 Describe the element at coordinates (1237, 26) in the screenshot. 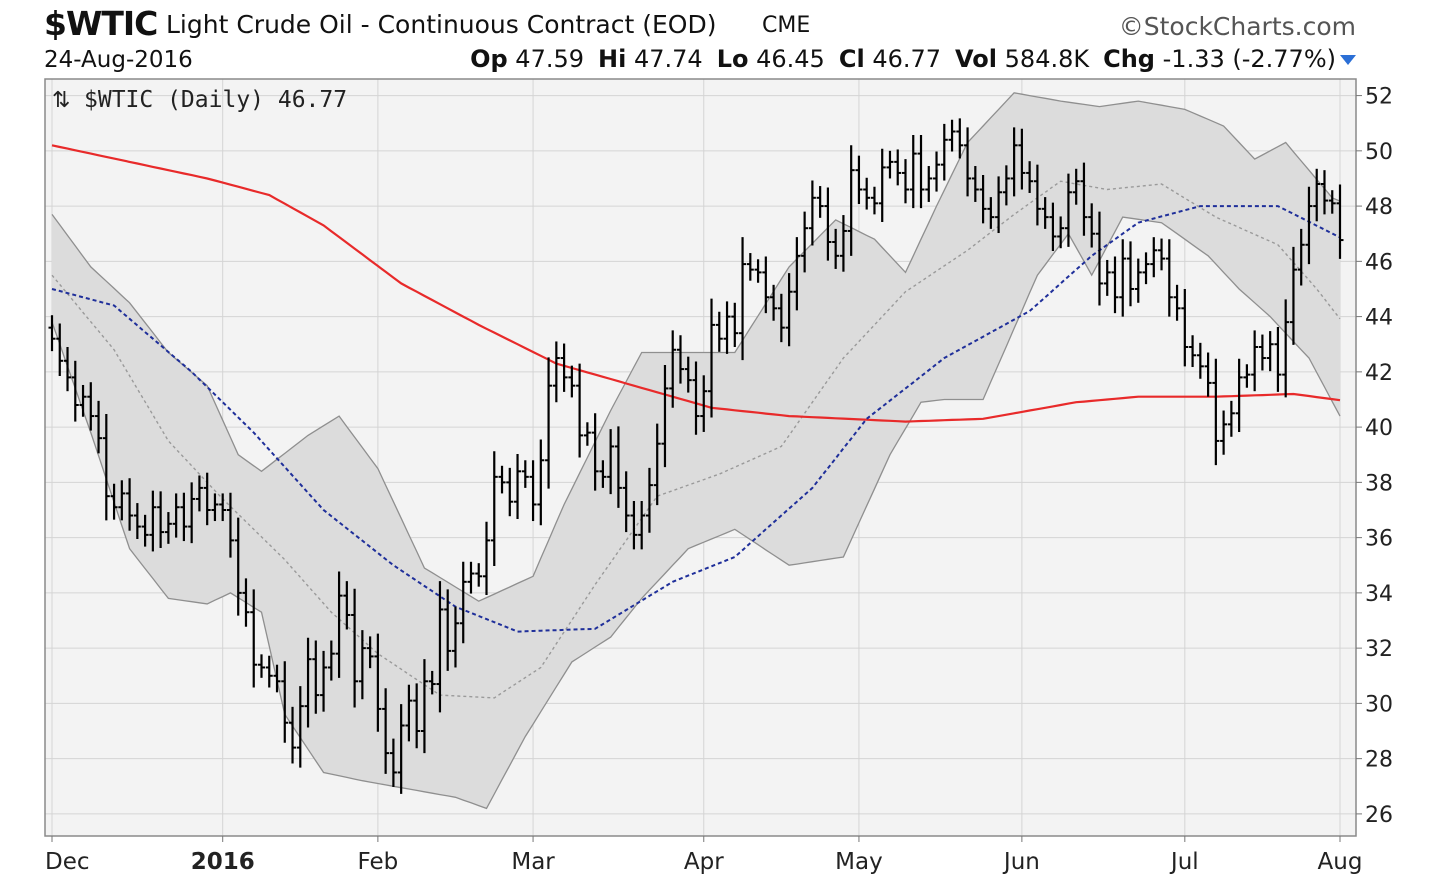

I see `stockcharts-logo: ©StockCharts.com` at that location.